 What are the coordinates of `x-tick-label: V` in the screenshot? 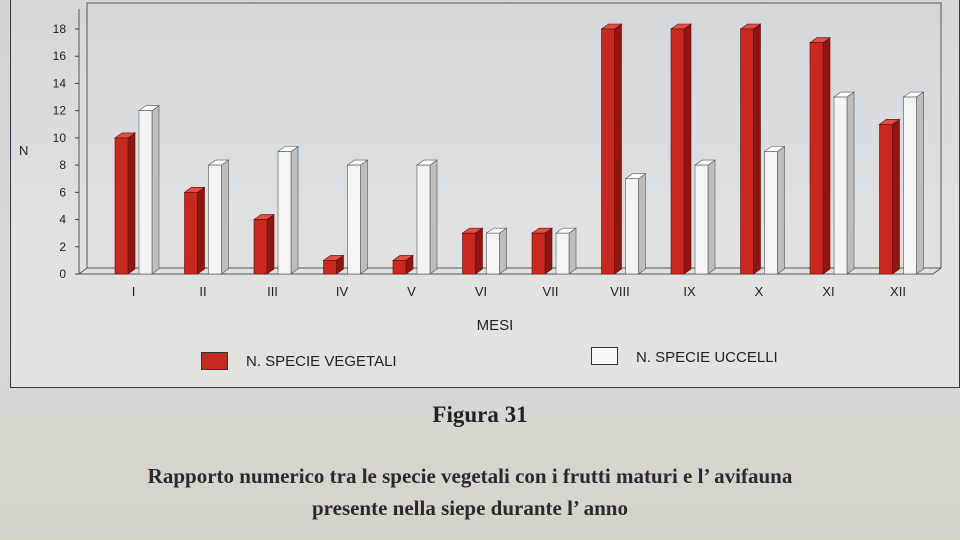 It's located at (411, 291).